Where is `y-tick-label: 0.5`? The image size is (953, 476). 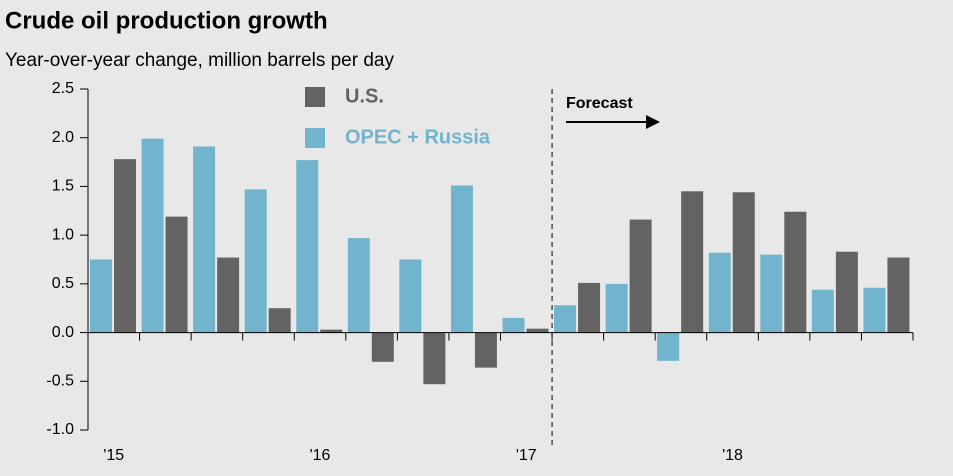
y-tick-label: 0.5 is located at coordinates (63, 283).